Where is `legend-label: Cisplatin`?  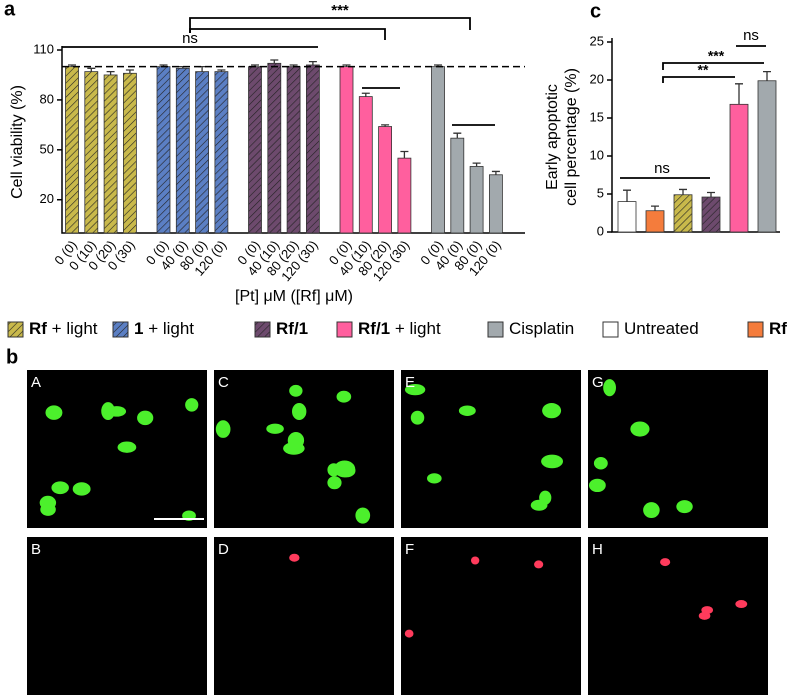
legend-label: Cisplatin is located at coordinates (541, 328).